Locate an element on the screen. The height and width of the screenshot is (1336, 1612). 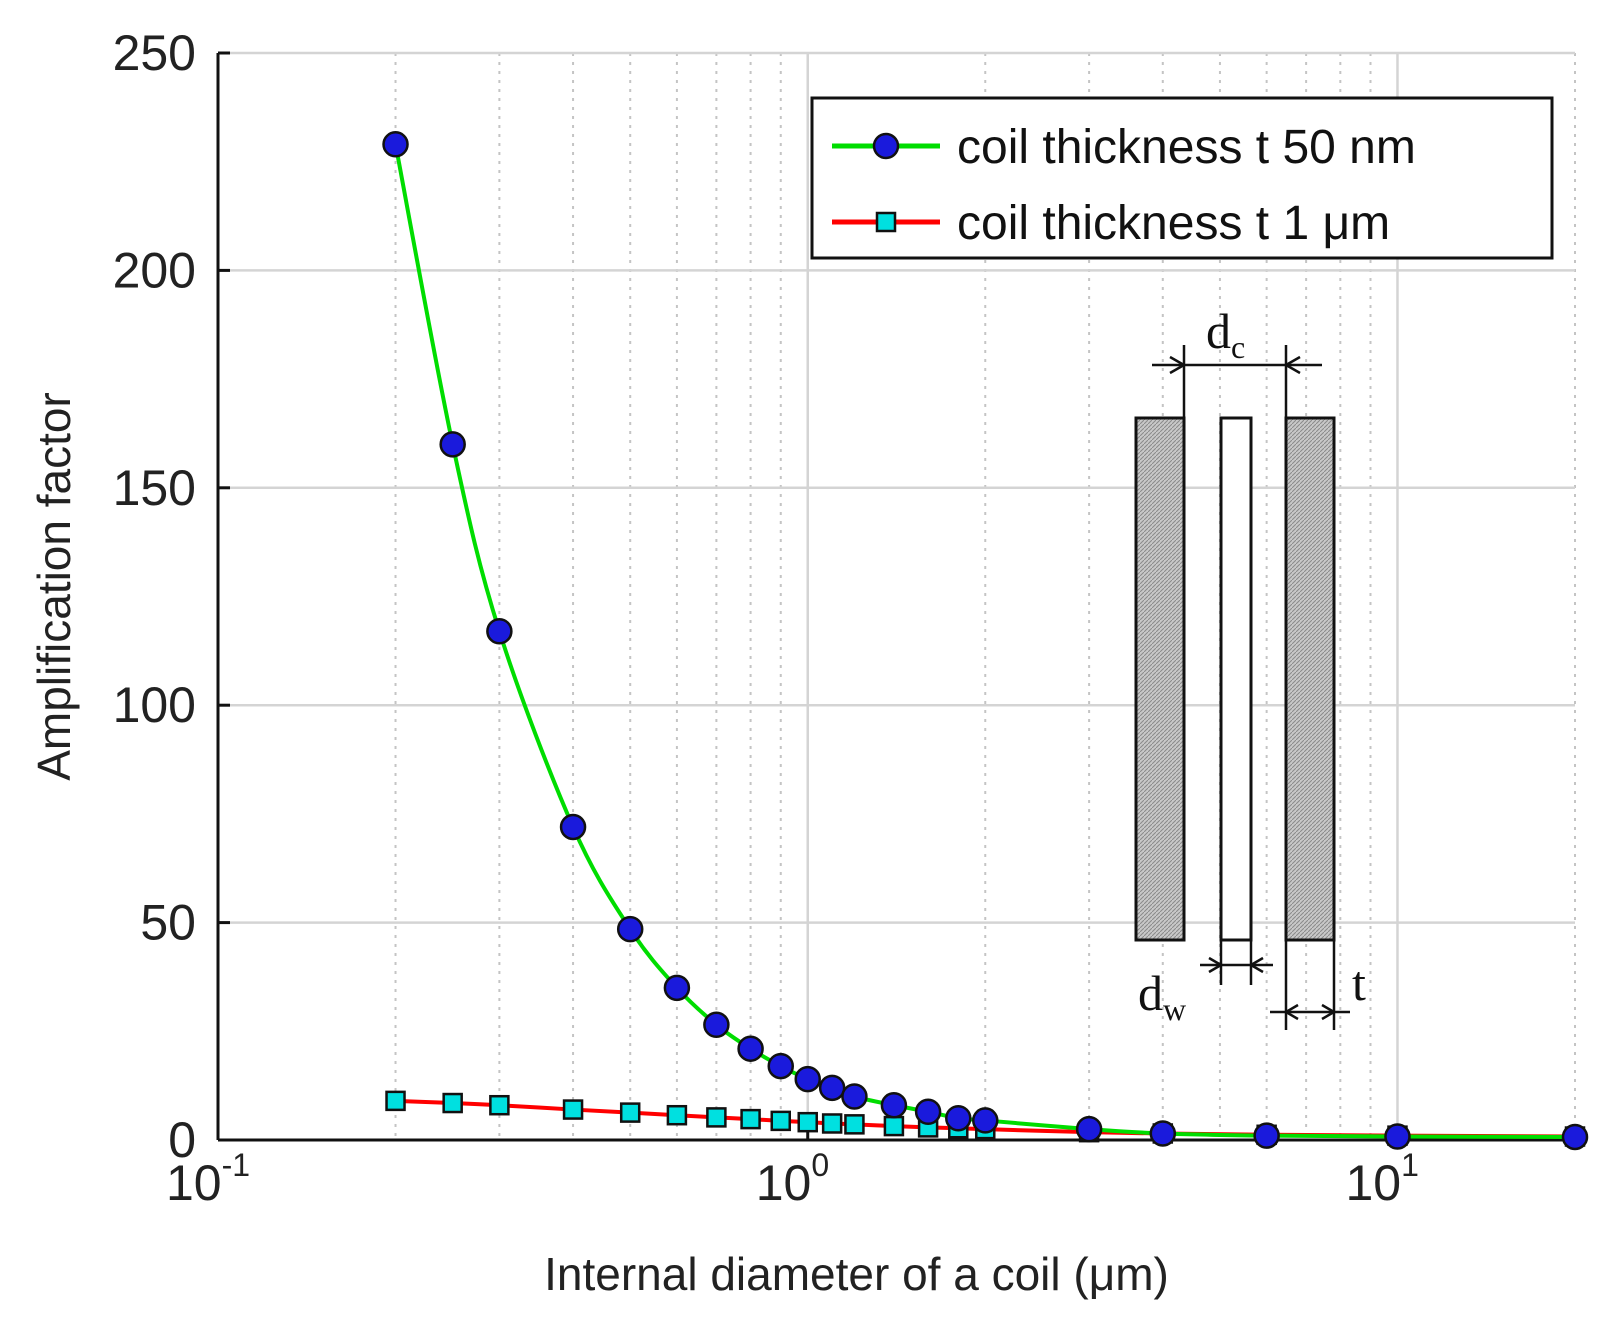
t-label: t is located at coordinates (1359, 983).